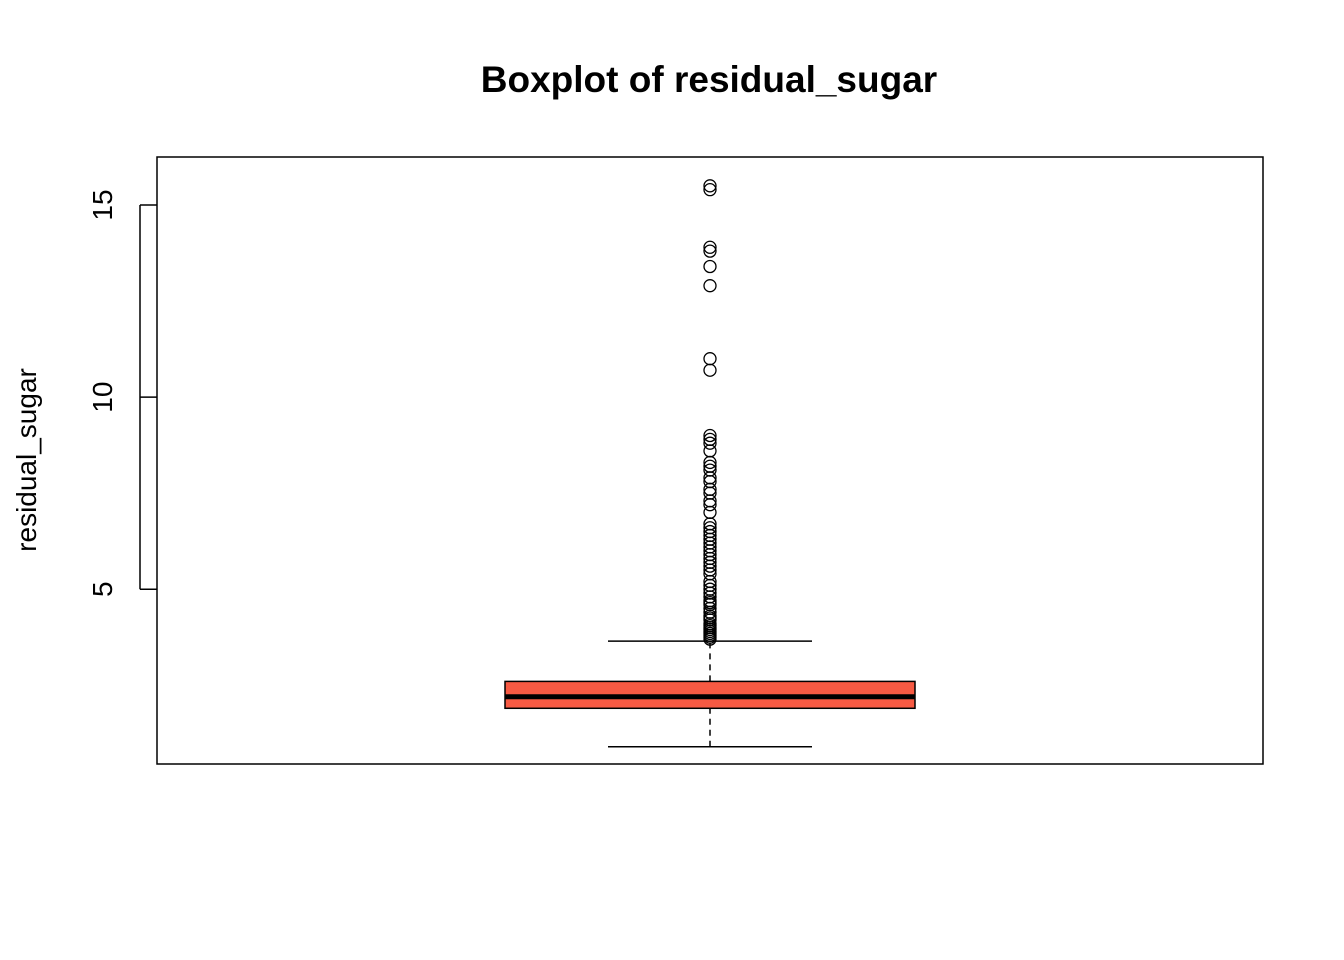 The height and width of the screenshot is (960, 1344). Describe the element at coordinates (26, 460) in the screenshot. I see `y-axis-label: residual_sugar` at that location.